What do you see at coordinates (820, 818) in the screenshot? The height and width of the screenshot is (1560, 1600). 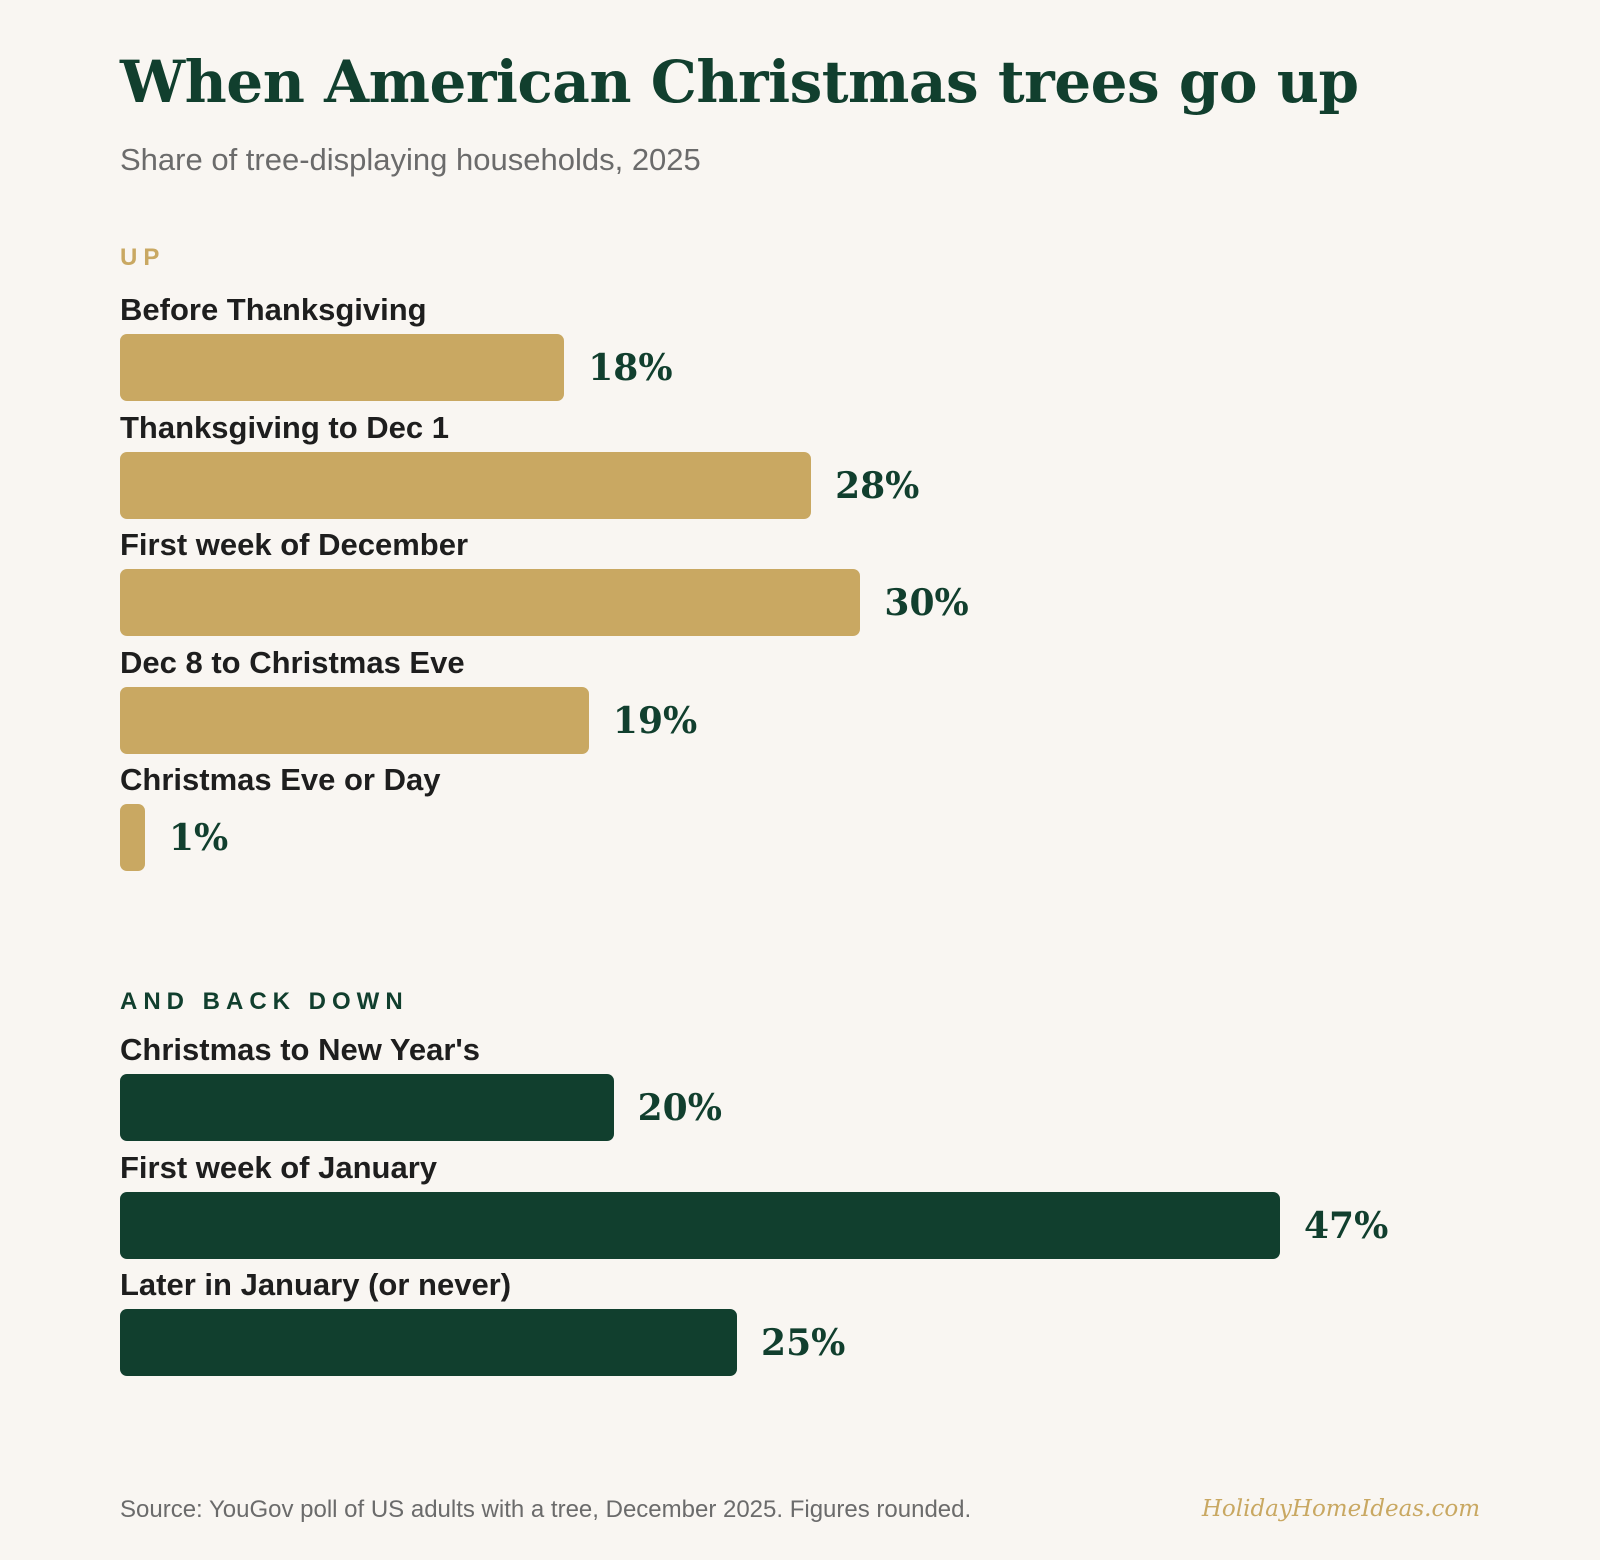 I see `bar-row: Christmas Eve or Day 1%` at bounding box center [820, 818].